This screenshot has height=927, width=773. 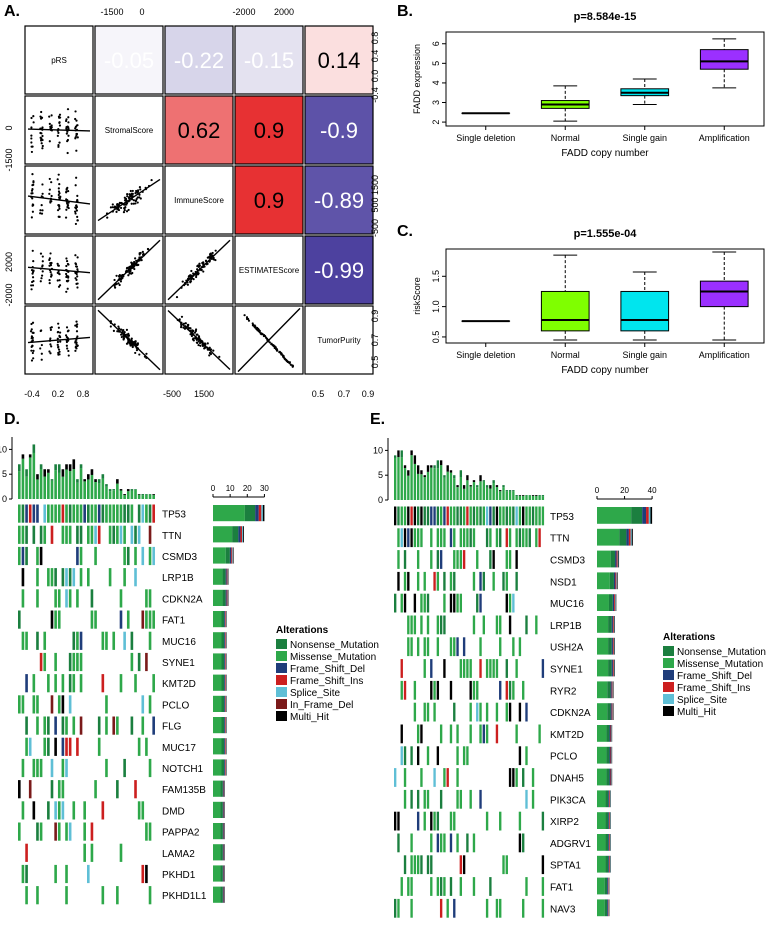 What do you see at coordinates (9, 262) in the screenshot?
I see `axis-tick-label: 2000` at bounding box center [9, 262].